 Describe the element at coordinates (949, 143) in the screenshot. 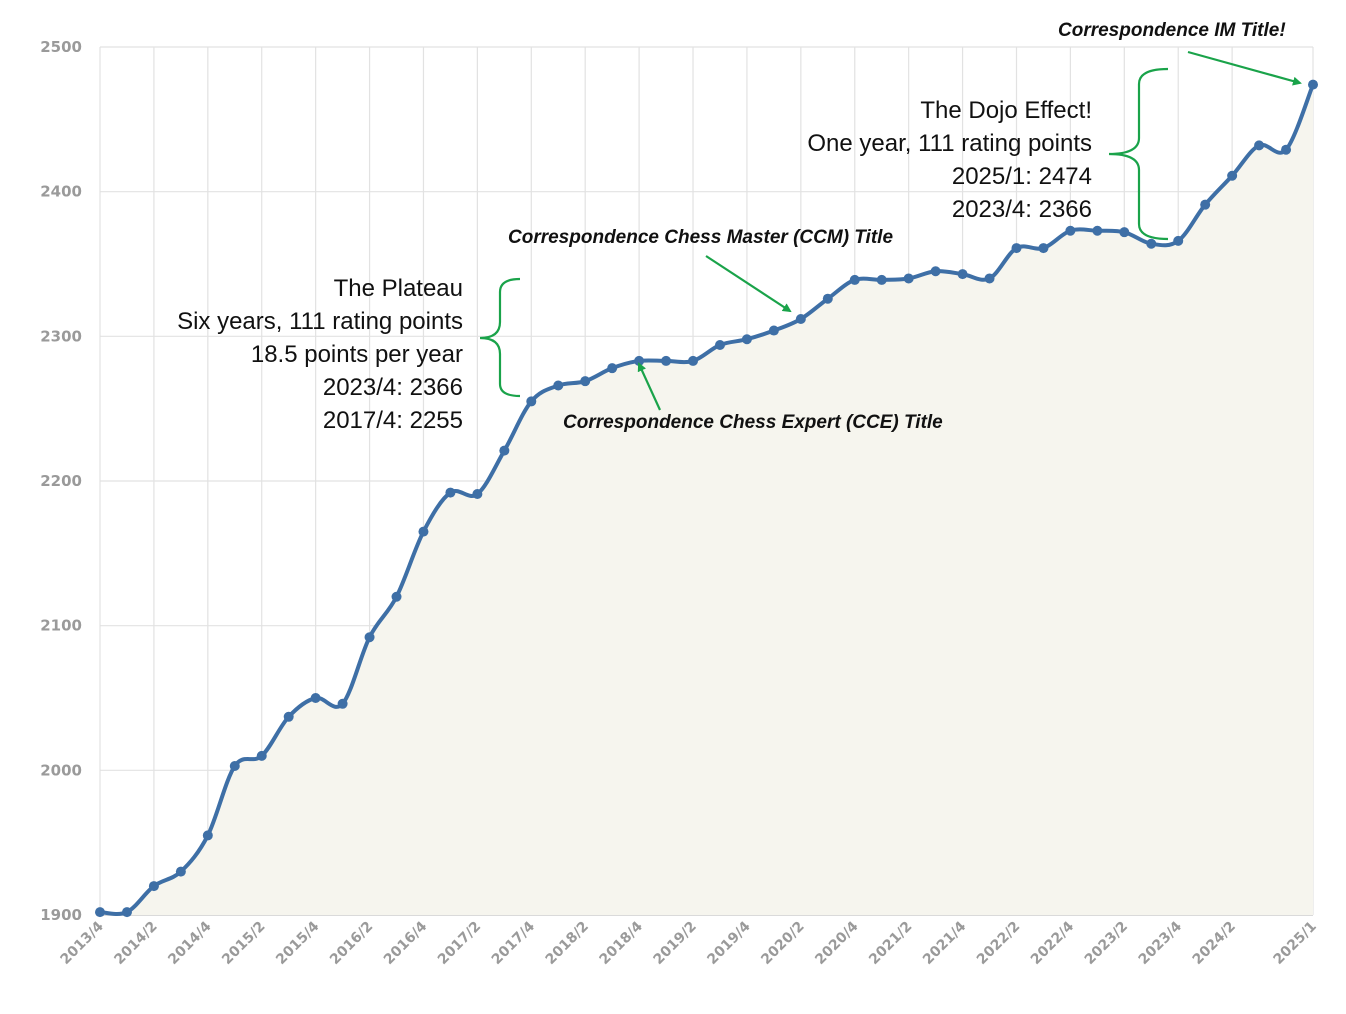

I see `dojo-line-2: One year, 111 rating points` at that location.